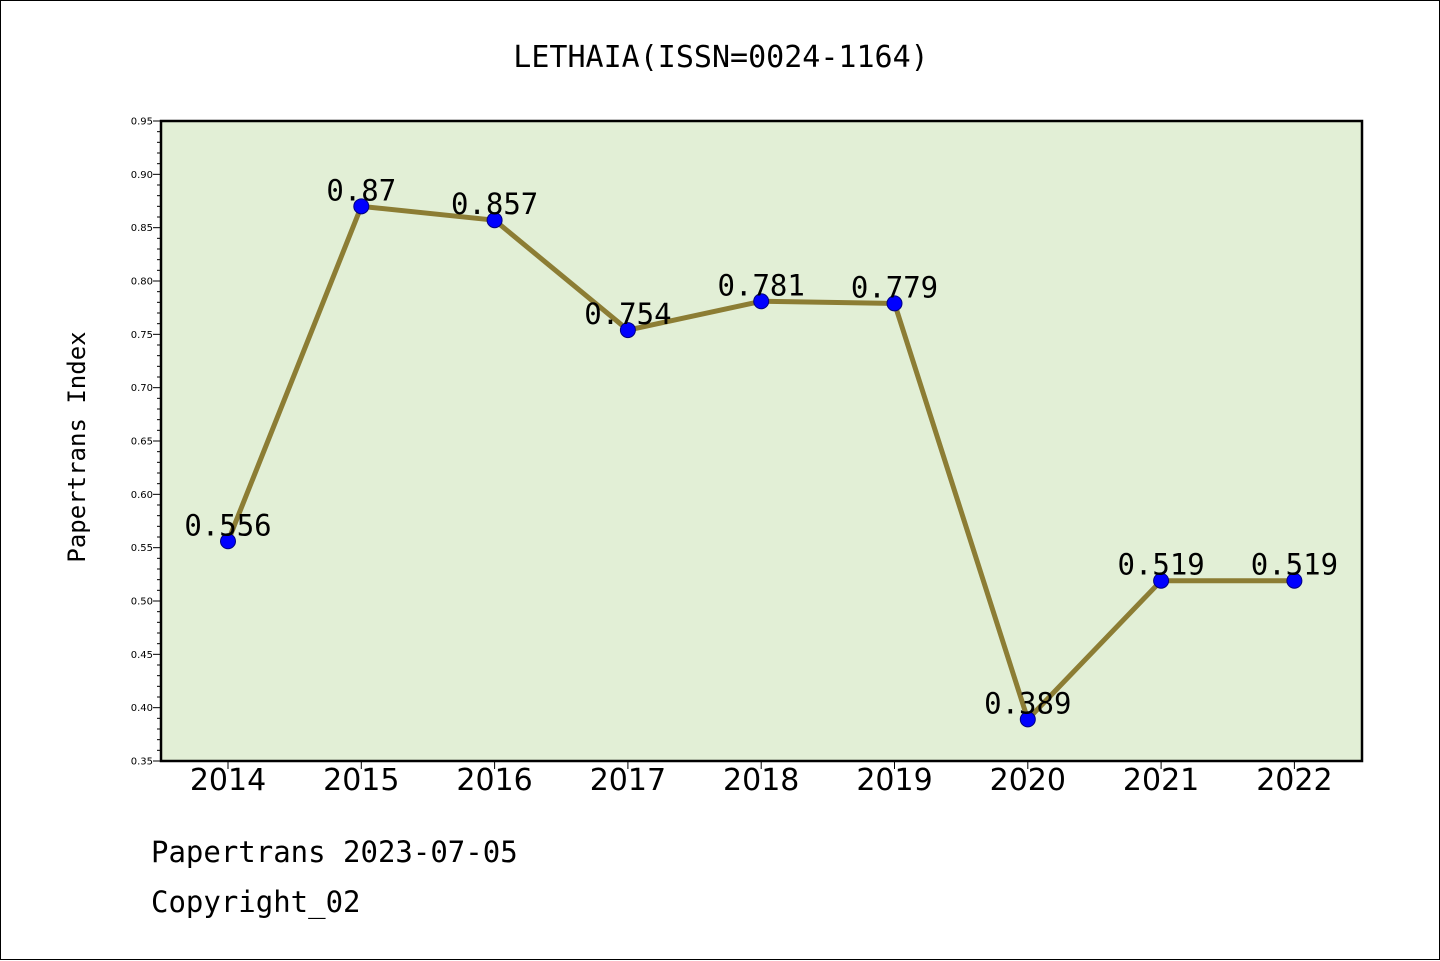 This screenshot has height=961, width=1440. Describe the element at coordinates (142, 655) in the screenshot. I see `y-tick-label: 0.45` at that location.